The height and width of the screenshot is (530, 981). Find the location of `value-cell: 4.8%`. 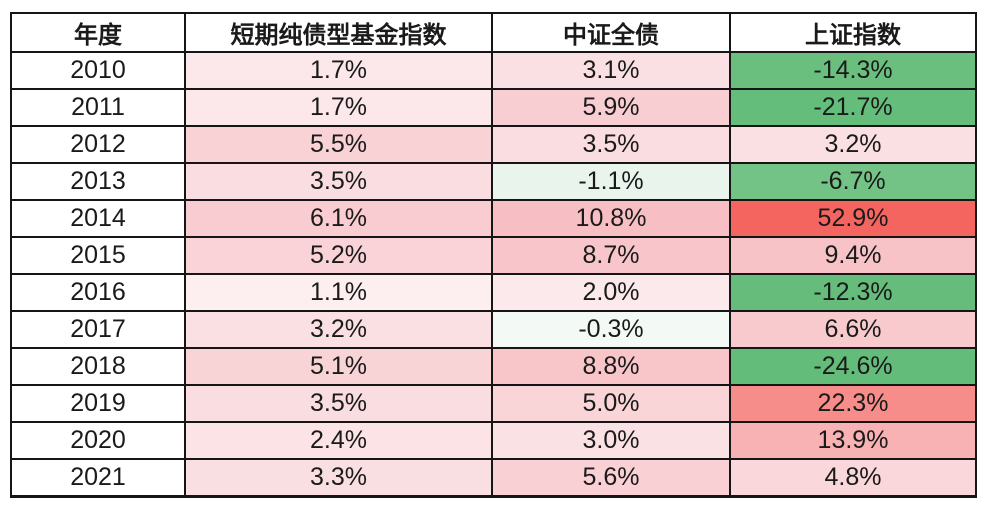

value-cell: 4.8% is located at coordinates (853, 478).